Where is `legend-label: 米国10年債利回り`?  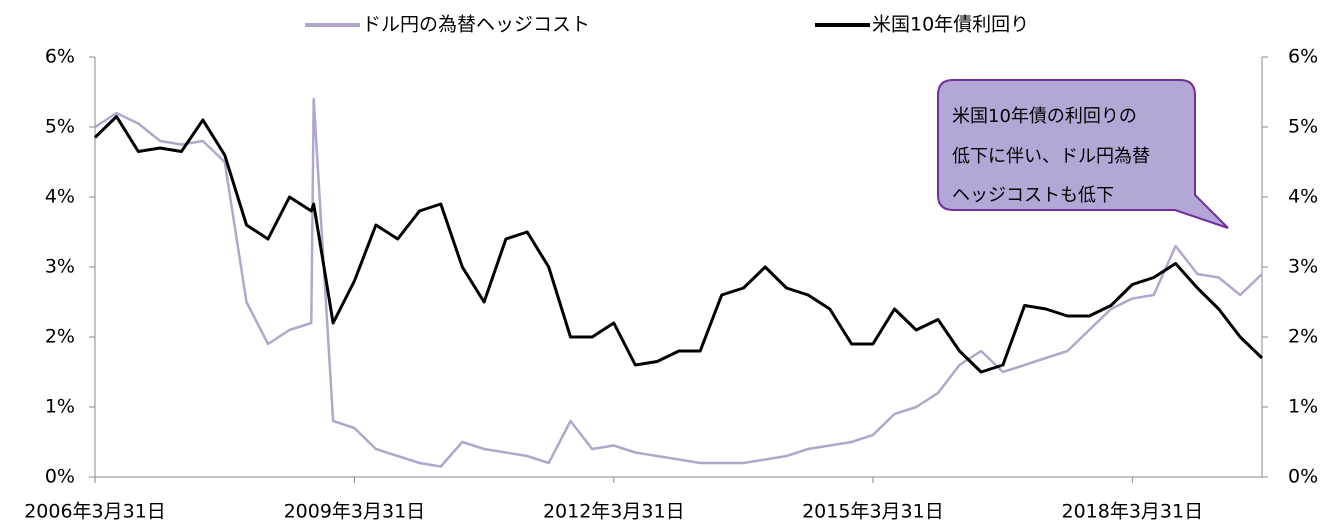
legend-label: 米国10年債利回り is located at coordinates (950, 25).